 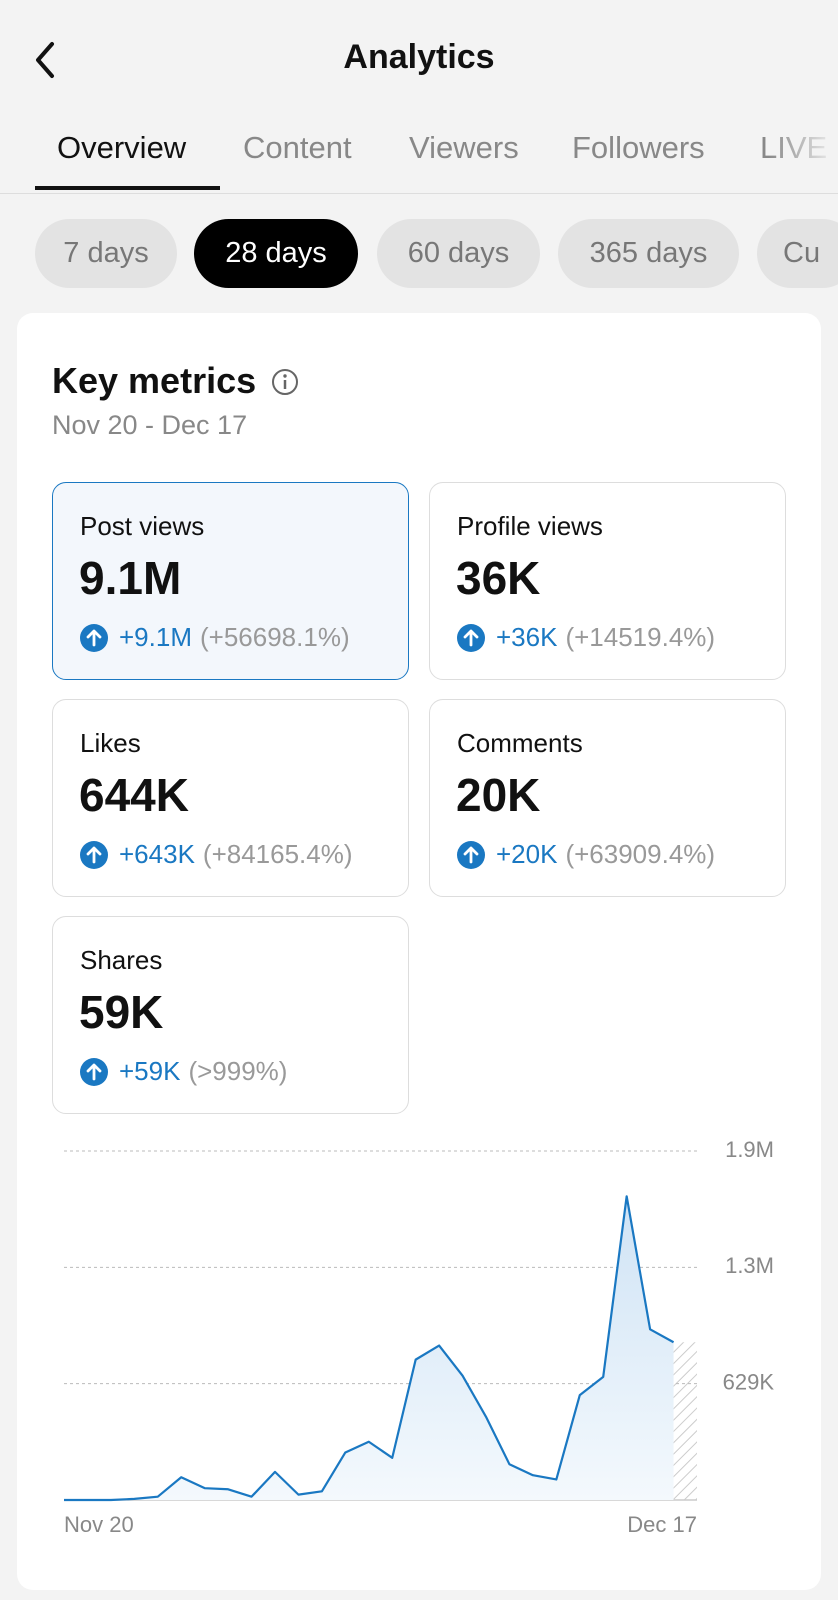 I want to click on metric-change: +20K, so click(x=527, y=854).